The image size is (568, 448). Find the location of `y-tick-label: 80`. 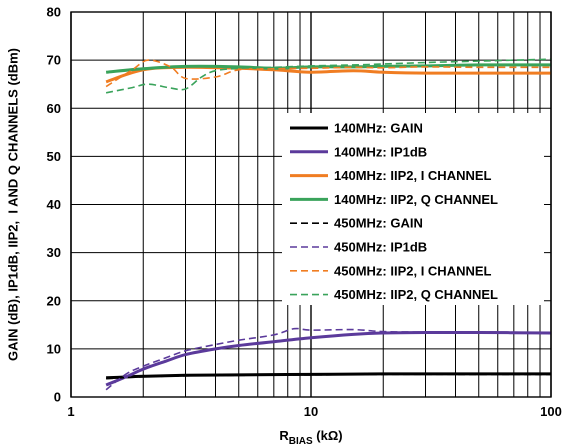

y-tick-label: 80 is located at coordinates (54, 12).